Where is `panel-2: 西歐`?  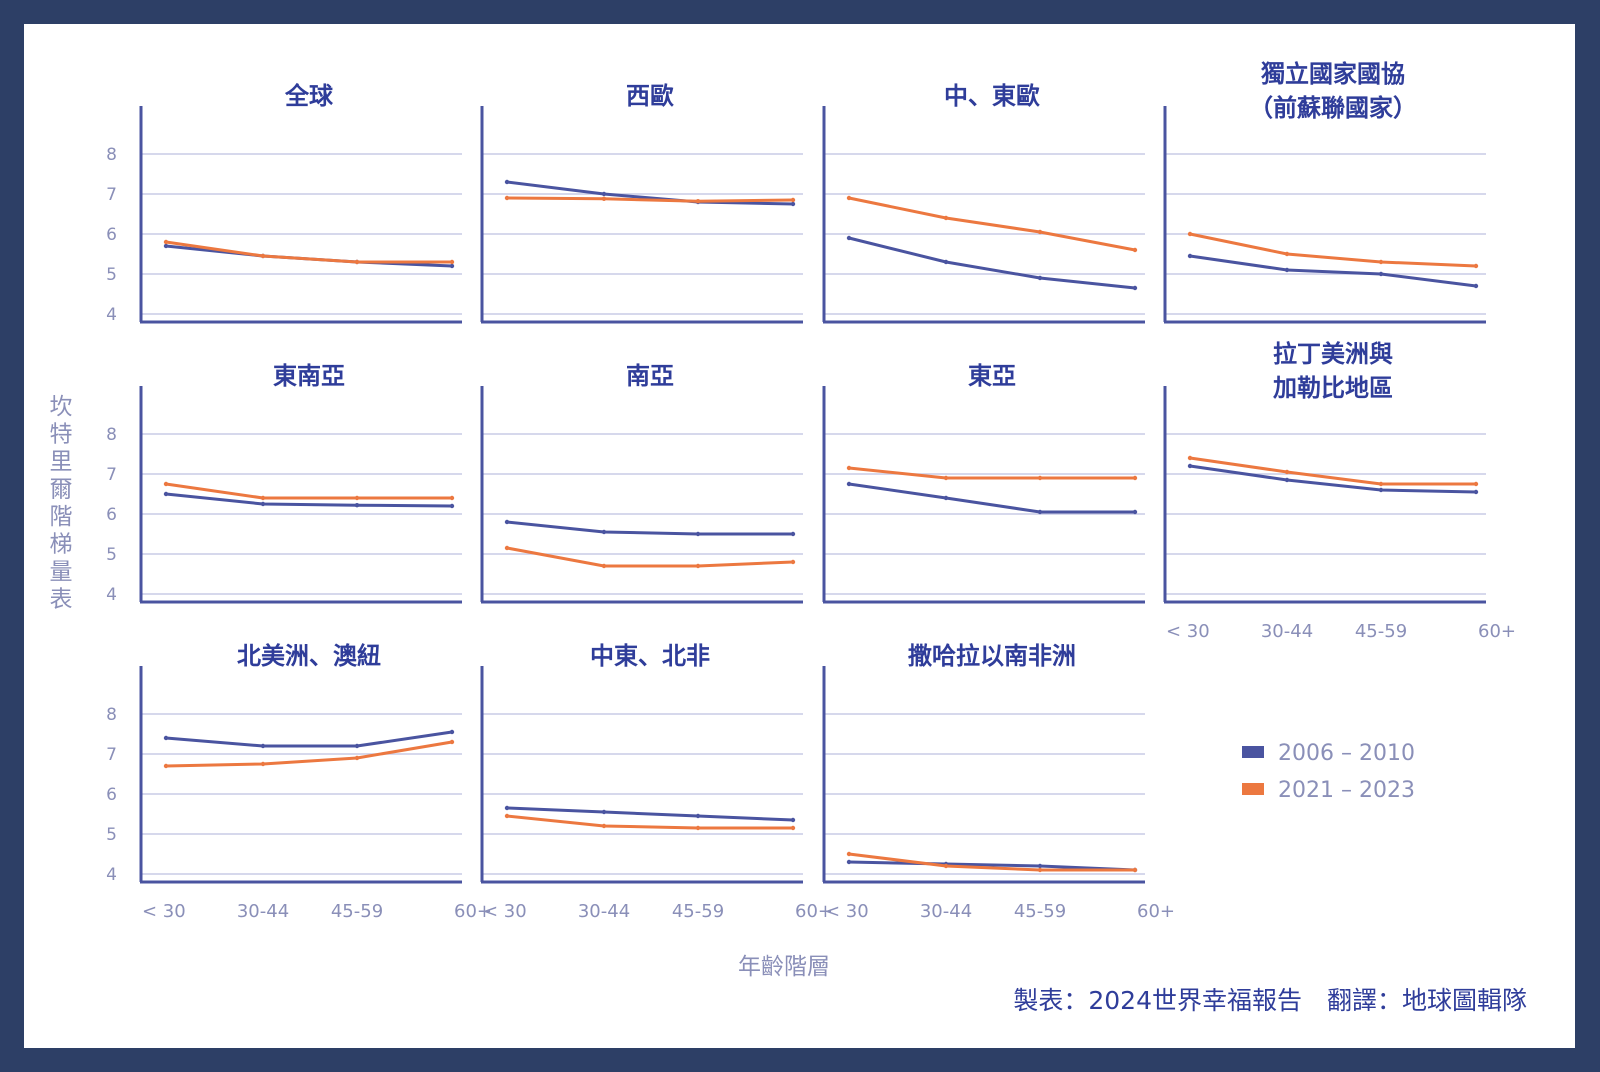
panel-2: 西歐 is located at coordinates (641, 203).